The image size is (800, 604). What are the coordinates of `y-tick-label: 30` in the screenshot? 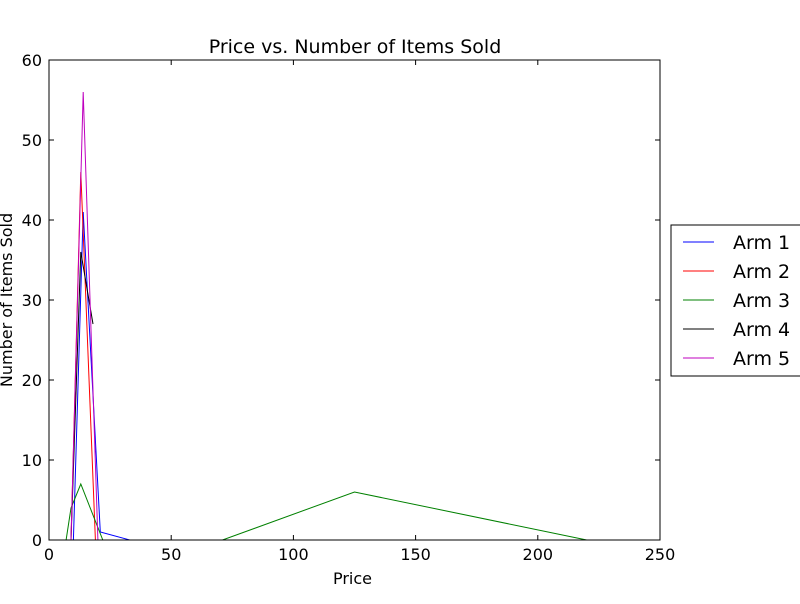 It's located at (32, 300).